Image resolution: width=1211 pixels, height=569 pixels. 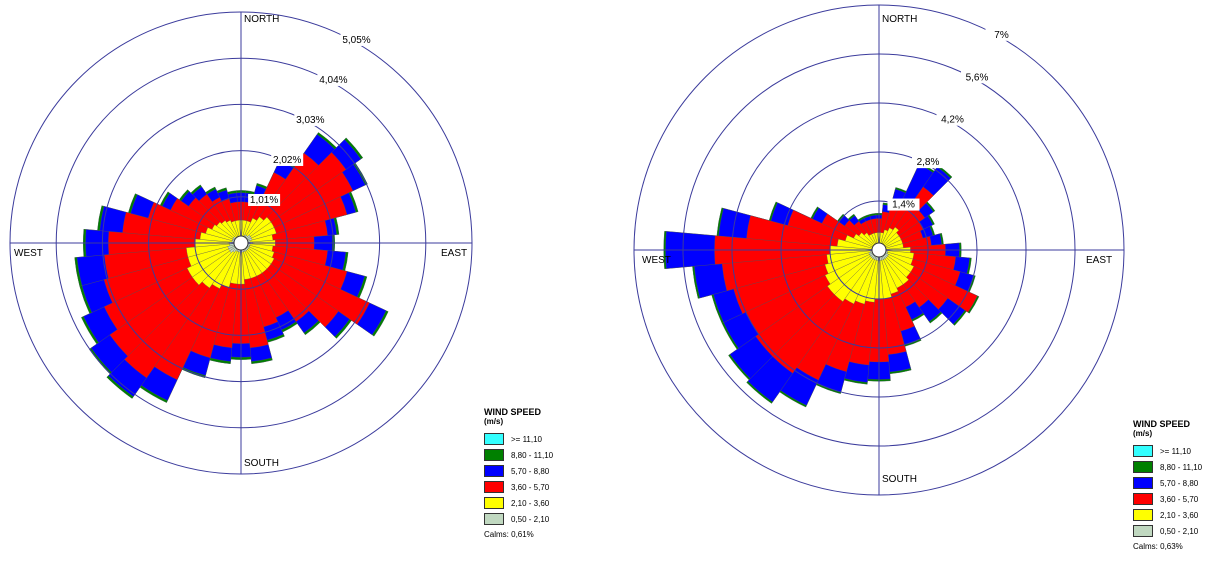 I want to click on calms-label: Calms: 0,61%, so click(x=509, y=534).